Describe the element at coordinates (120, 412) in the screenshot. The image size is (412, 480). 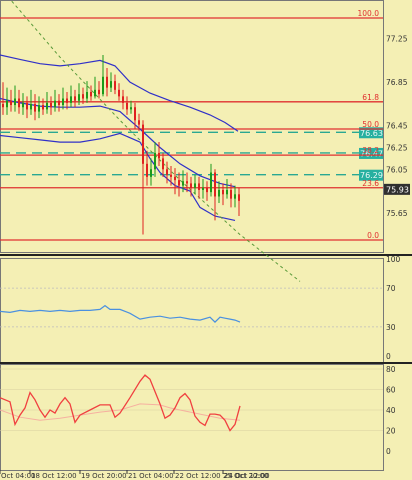
I see `stochastic-signal-line` at that location.